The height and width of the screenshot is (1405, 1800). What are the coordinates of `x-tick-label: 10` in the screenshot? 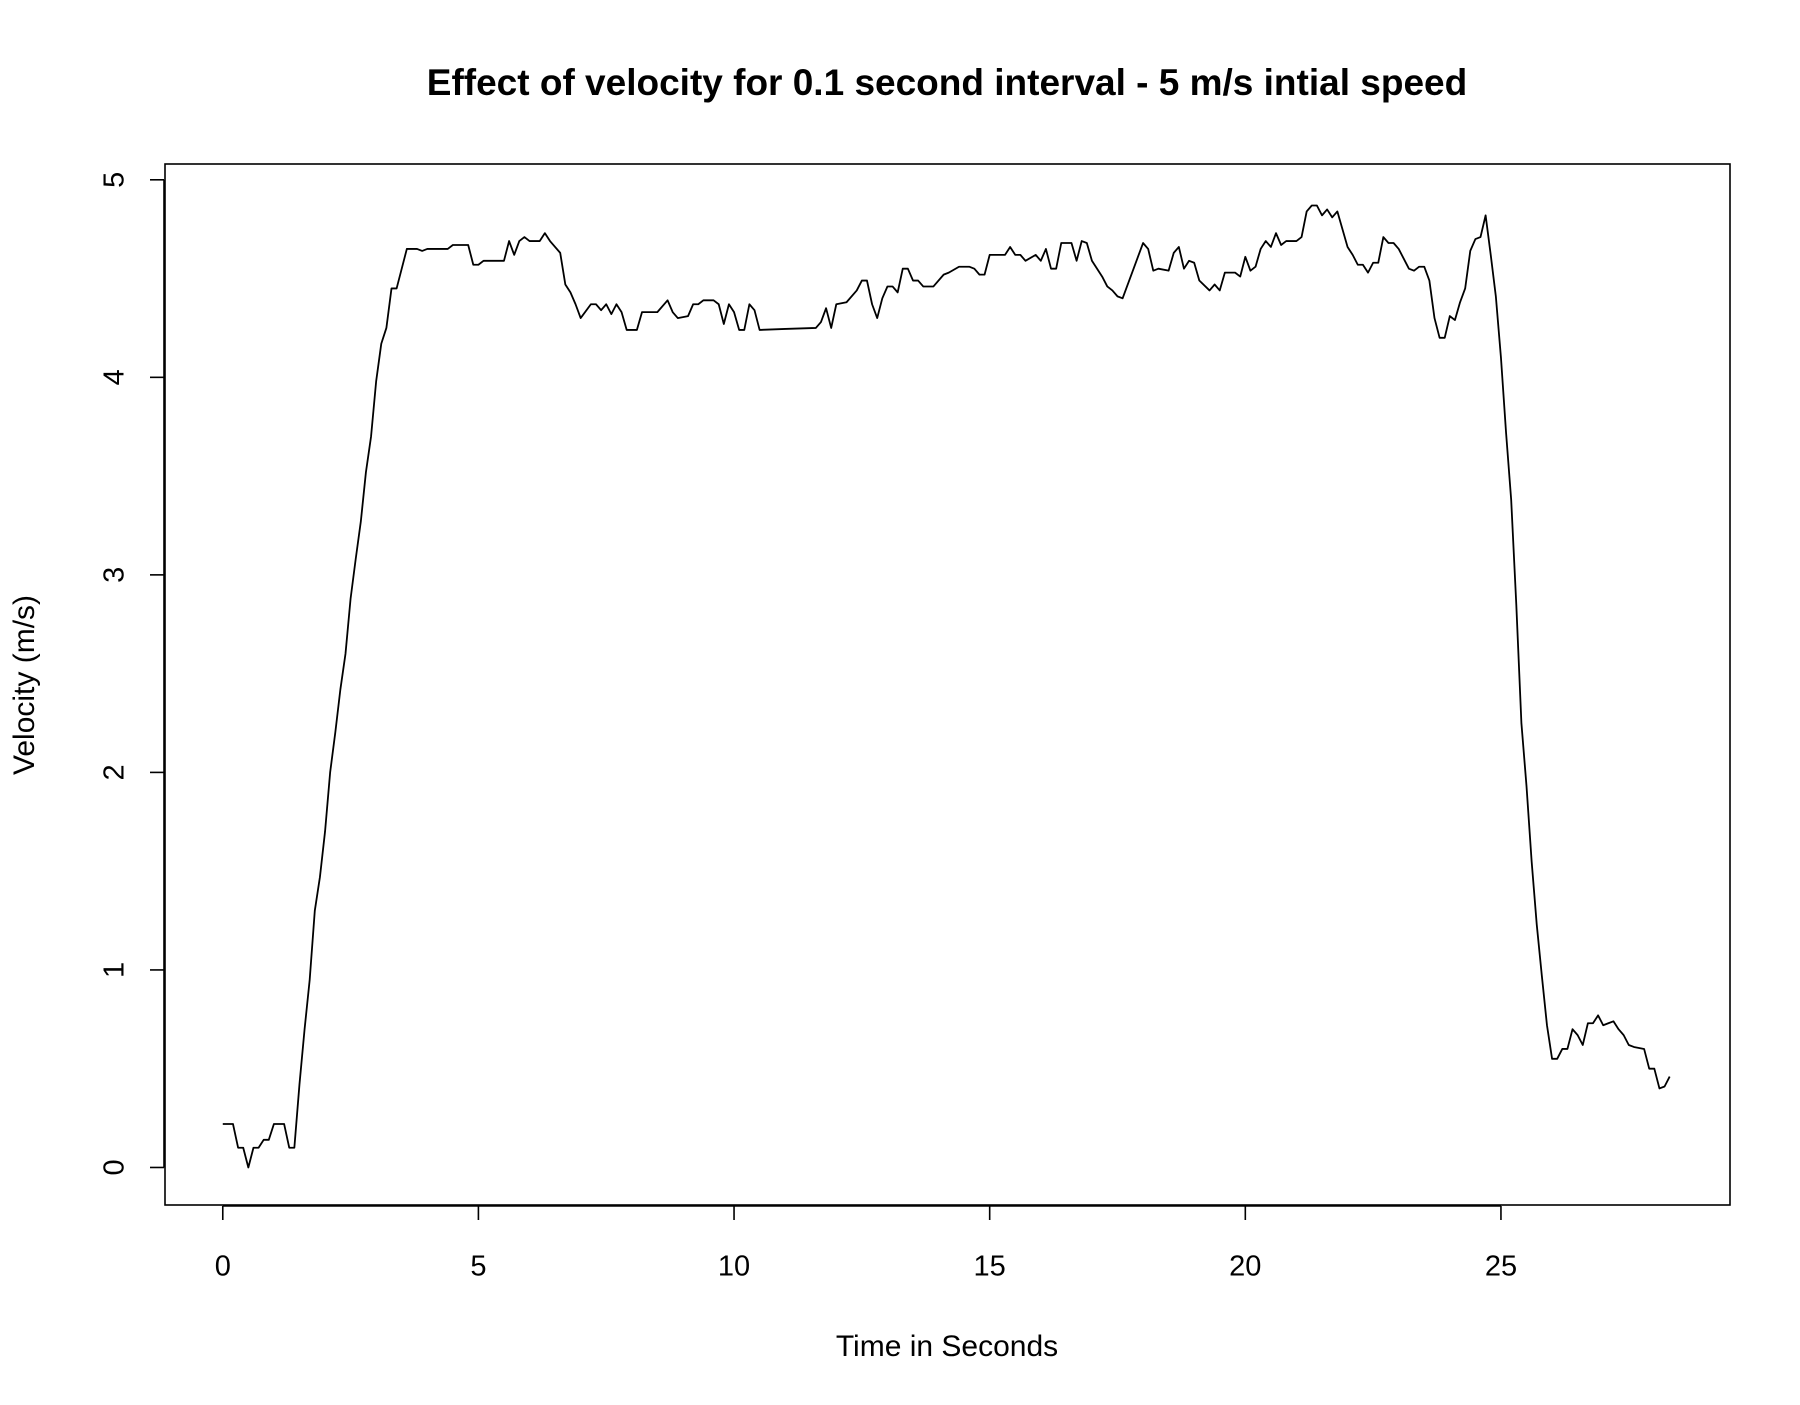 It's located at (734, 1267).